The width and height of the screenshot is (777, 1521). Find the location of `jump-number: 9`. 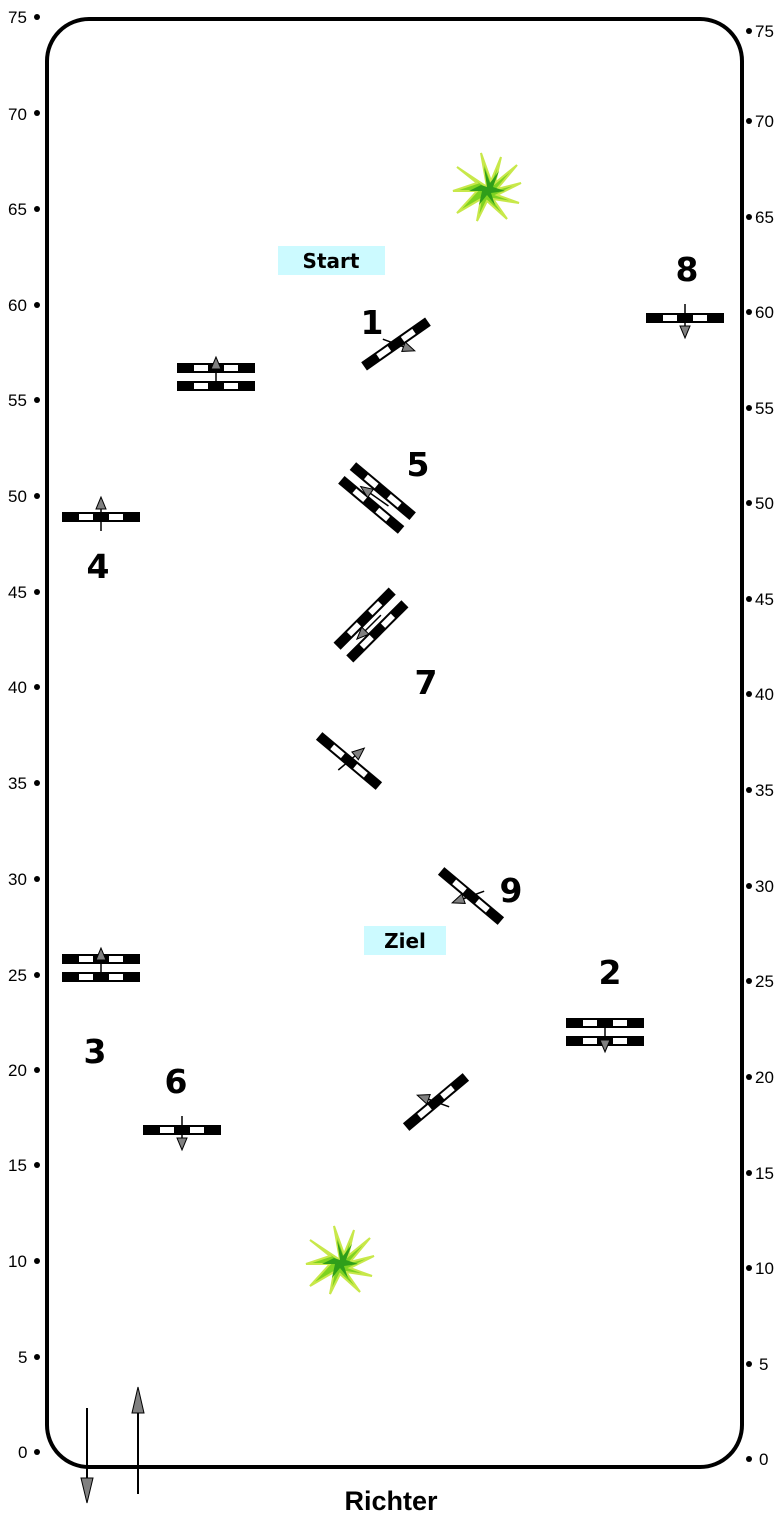

jump-number: 9 is located at coordinates (511, 890).